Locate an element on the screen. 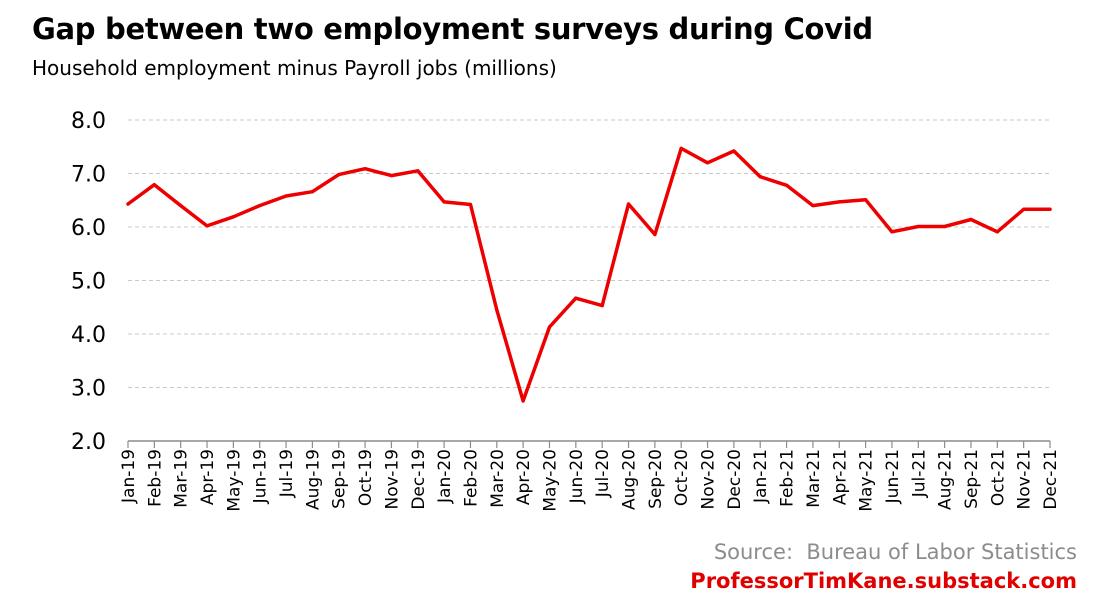  x-tick-label: Apr-20 is located at coordinates (524, 477).